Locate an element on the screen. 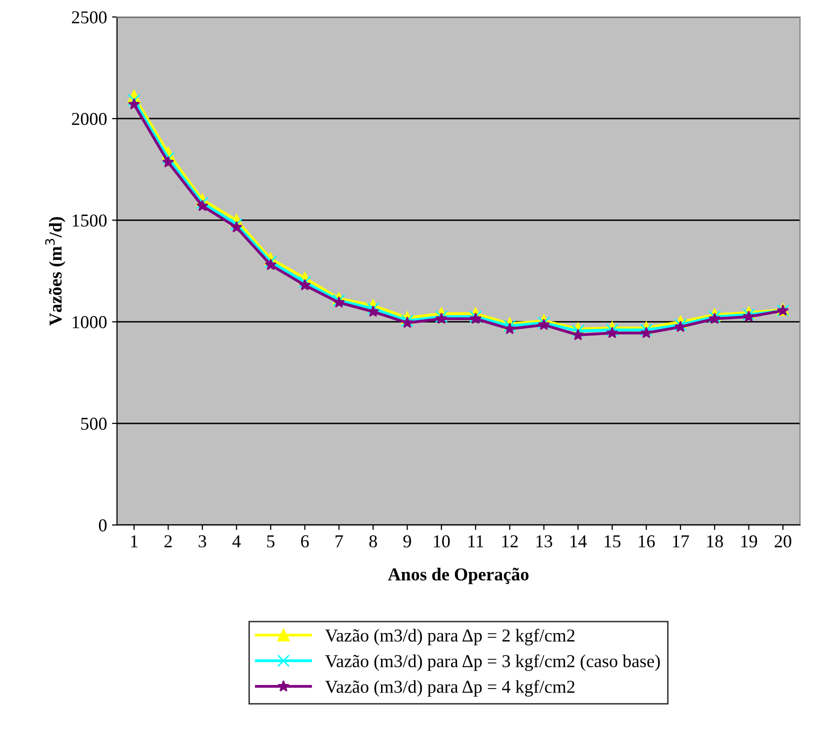  x-tick-label: 5 is located at coordinates (270, 541).